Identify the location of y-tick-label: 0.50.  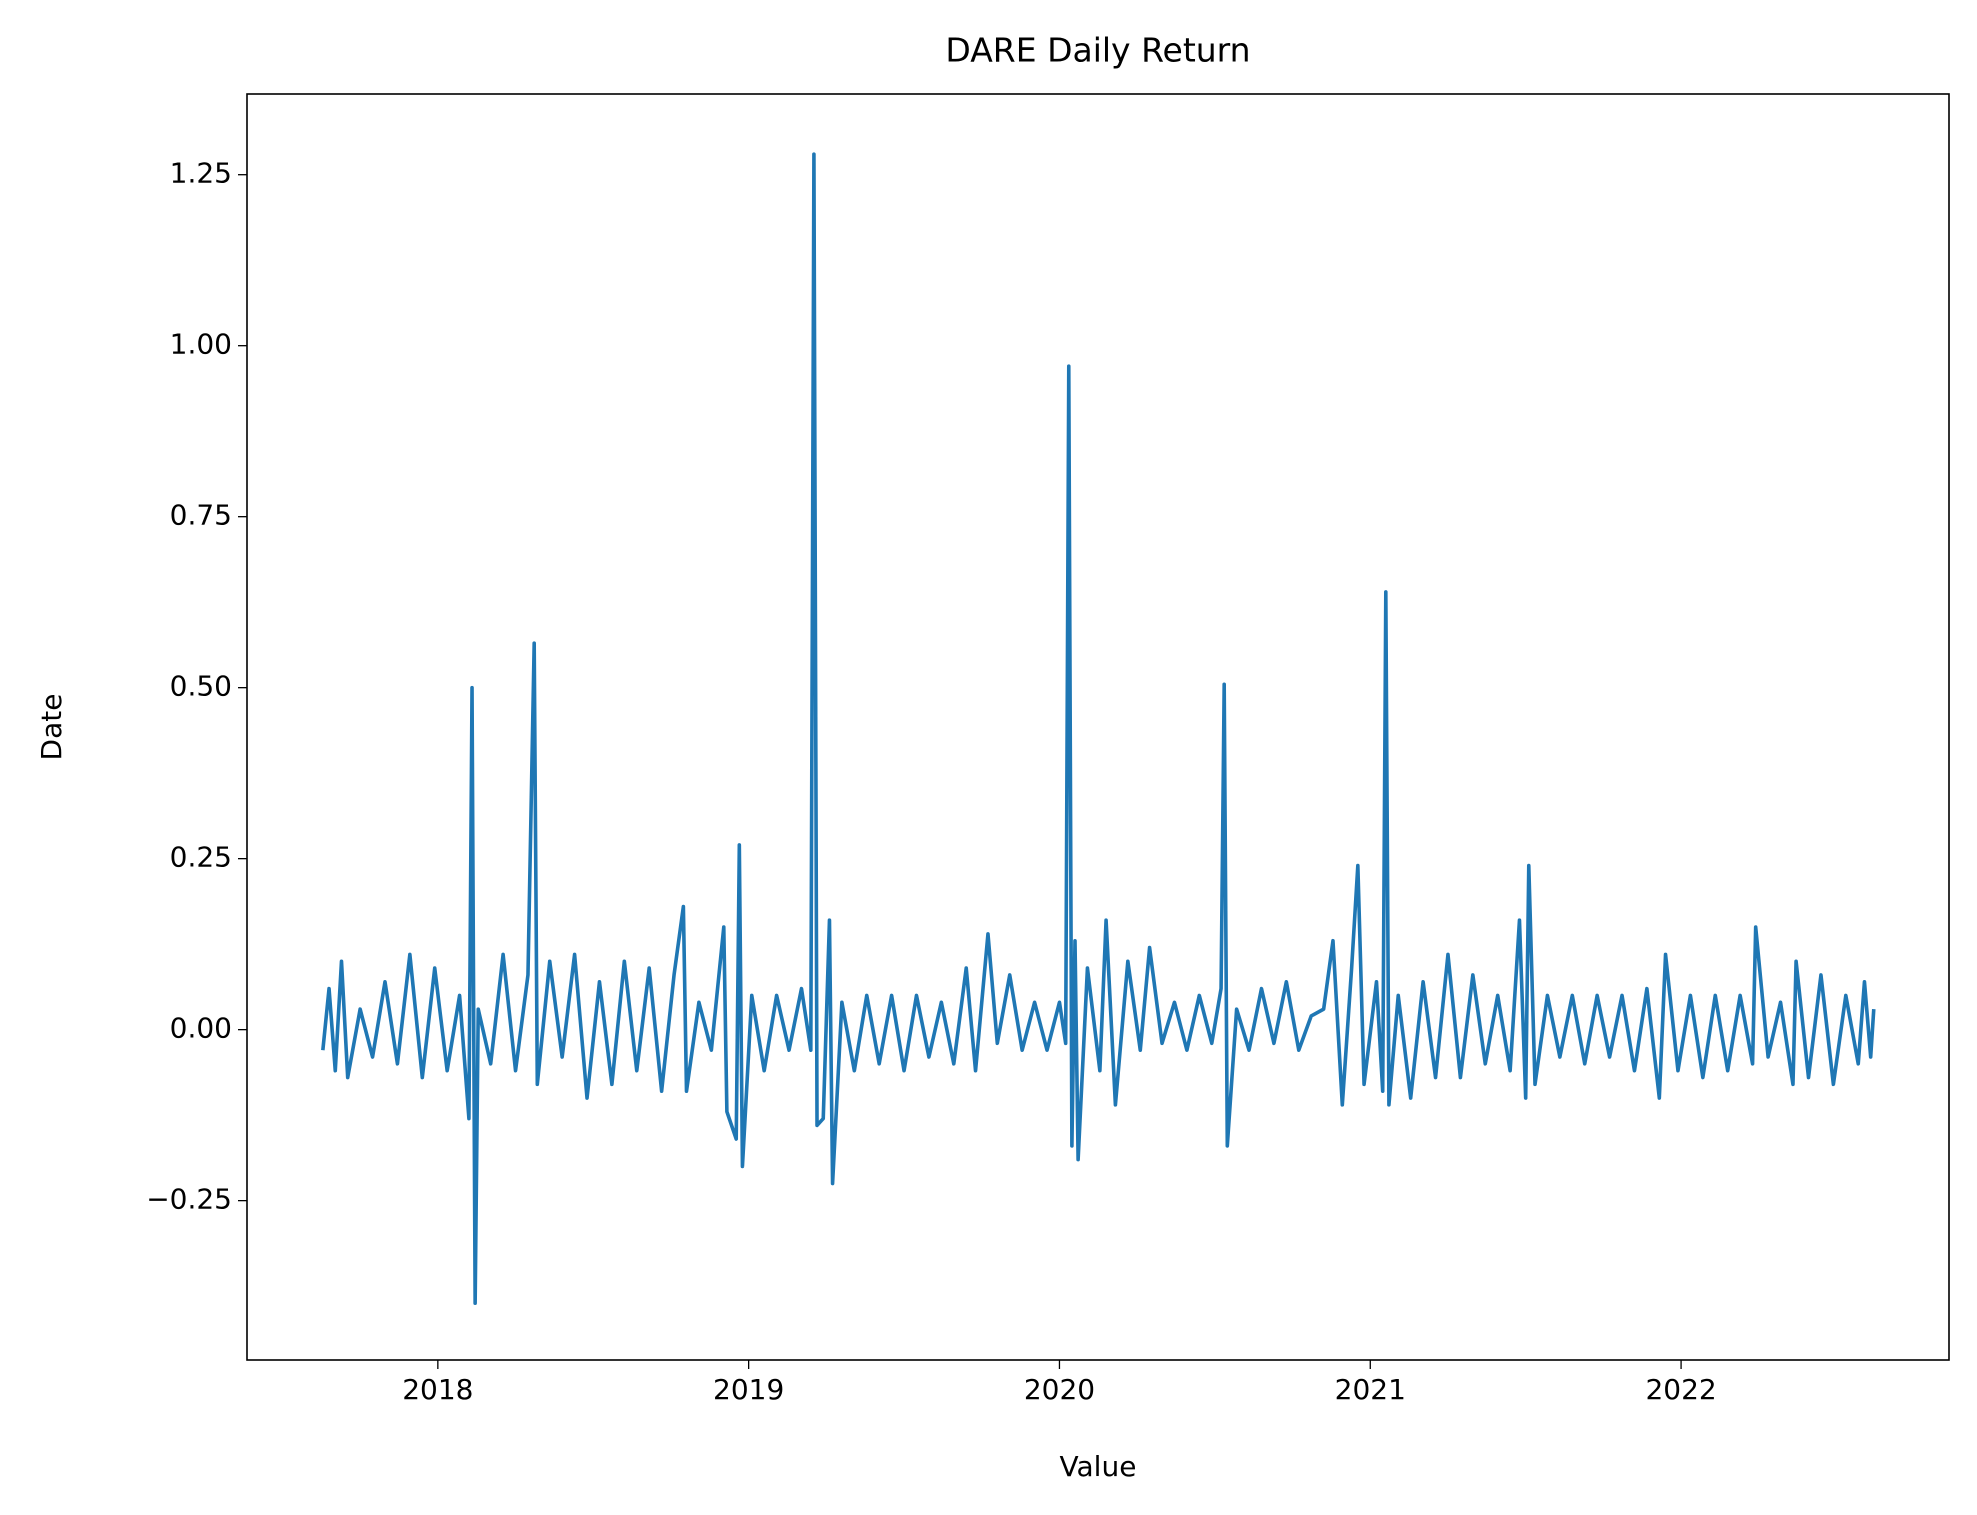
(201, 686).